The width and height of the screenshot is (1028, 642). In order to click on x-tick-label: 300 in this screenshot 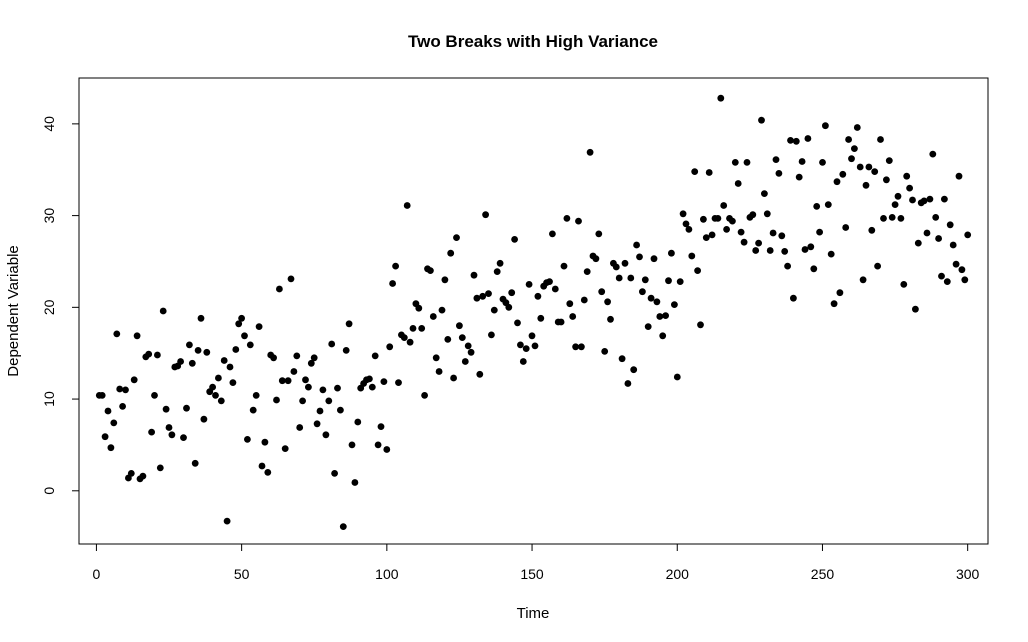, I will do `click(968, 574)`.